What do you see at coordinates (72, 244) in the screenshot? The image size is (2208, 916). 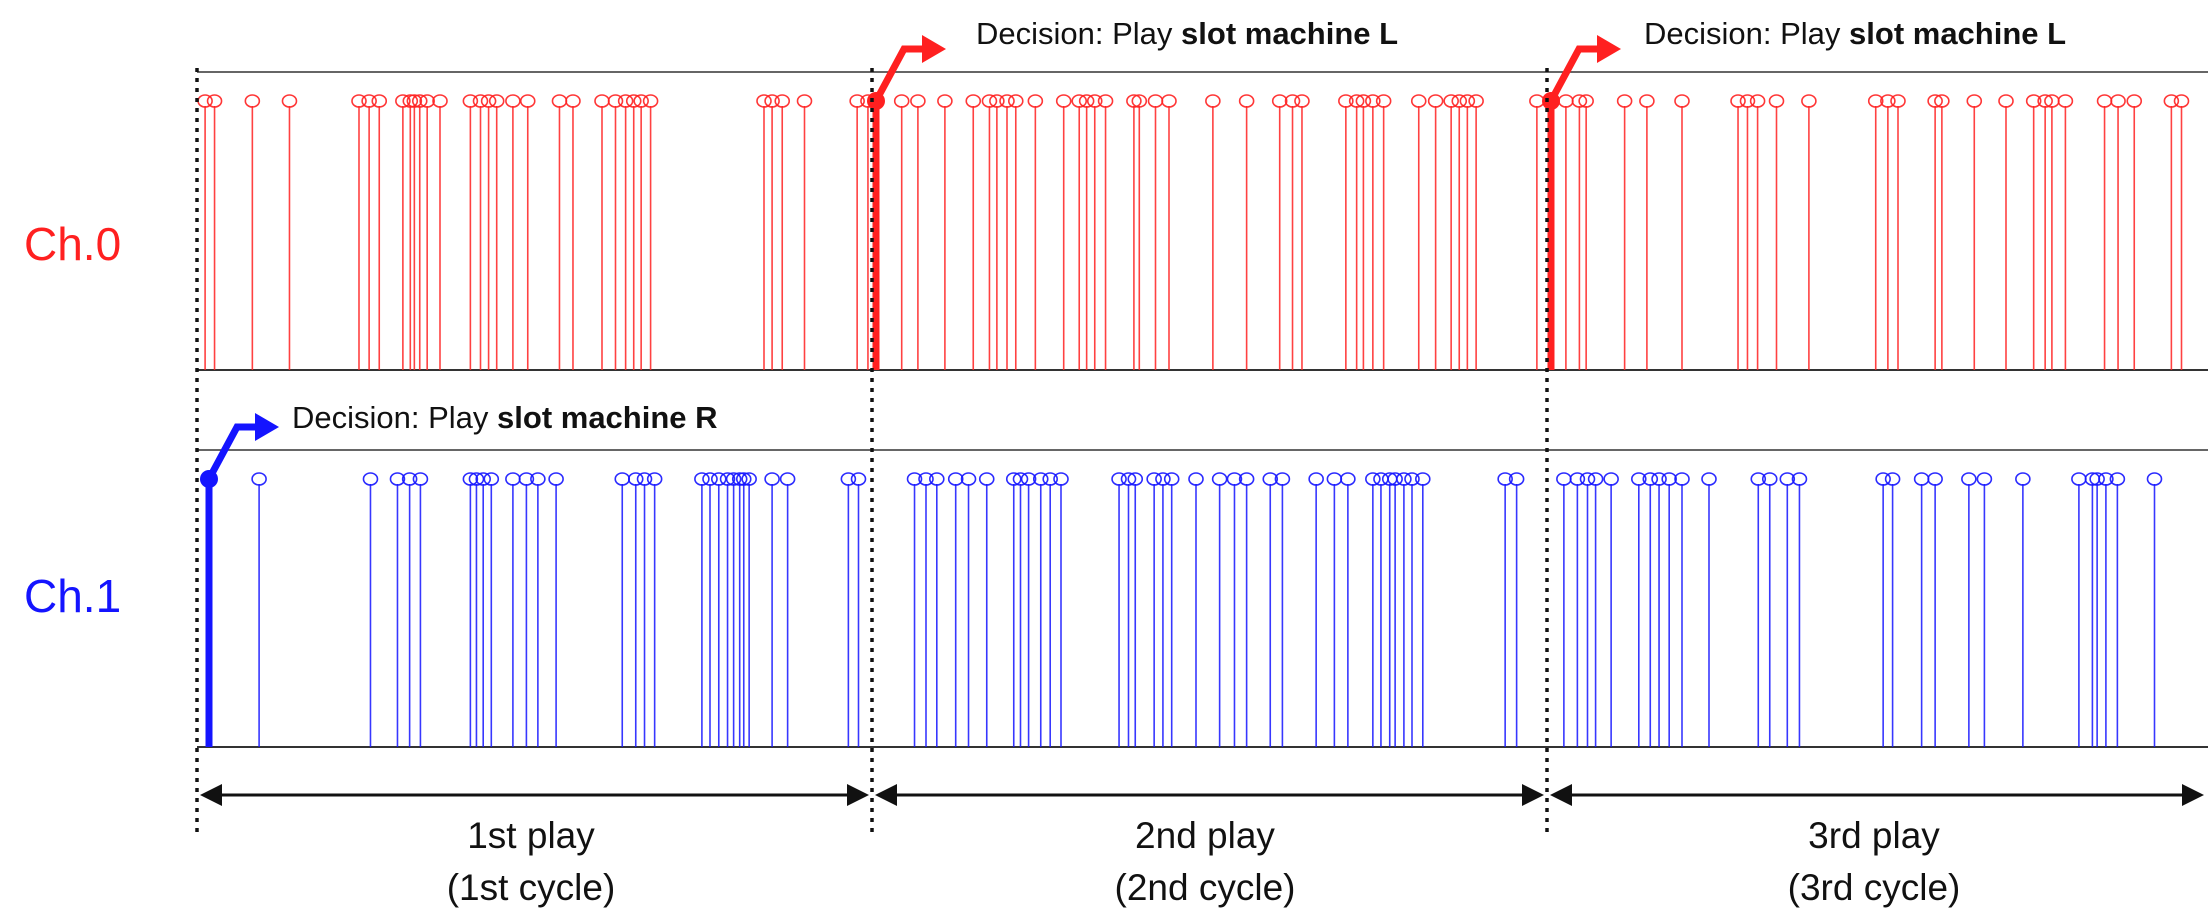 I see `ch0-label: Ch.0` at bounding box center [72, 244].